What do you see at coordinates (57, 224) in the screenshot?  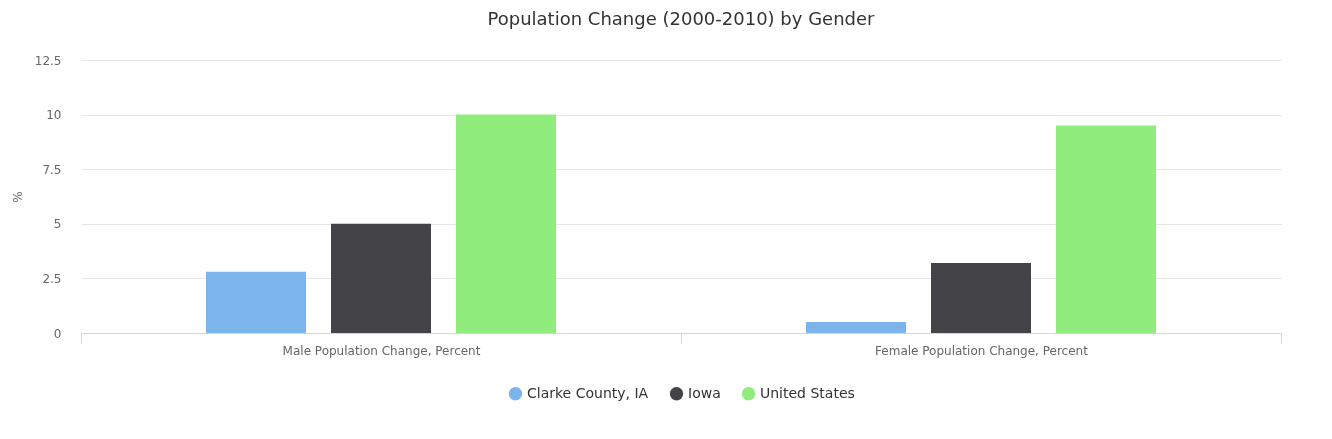 I see `y-tick-label: 5` at bounding box center [57, 224].